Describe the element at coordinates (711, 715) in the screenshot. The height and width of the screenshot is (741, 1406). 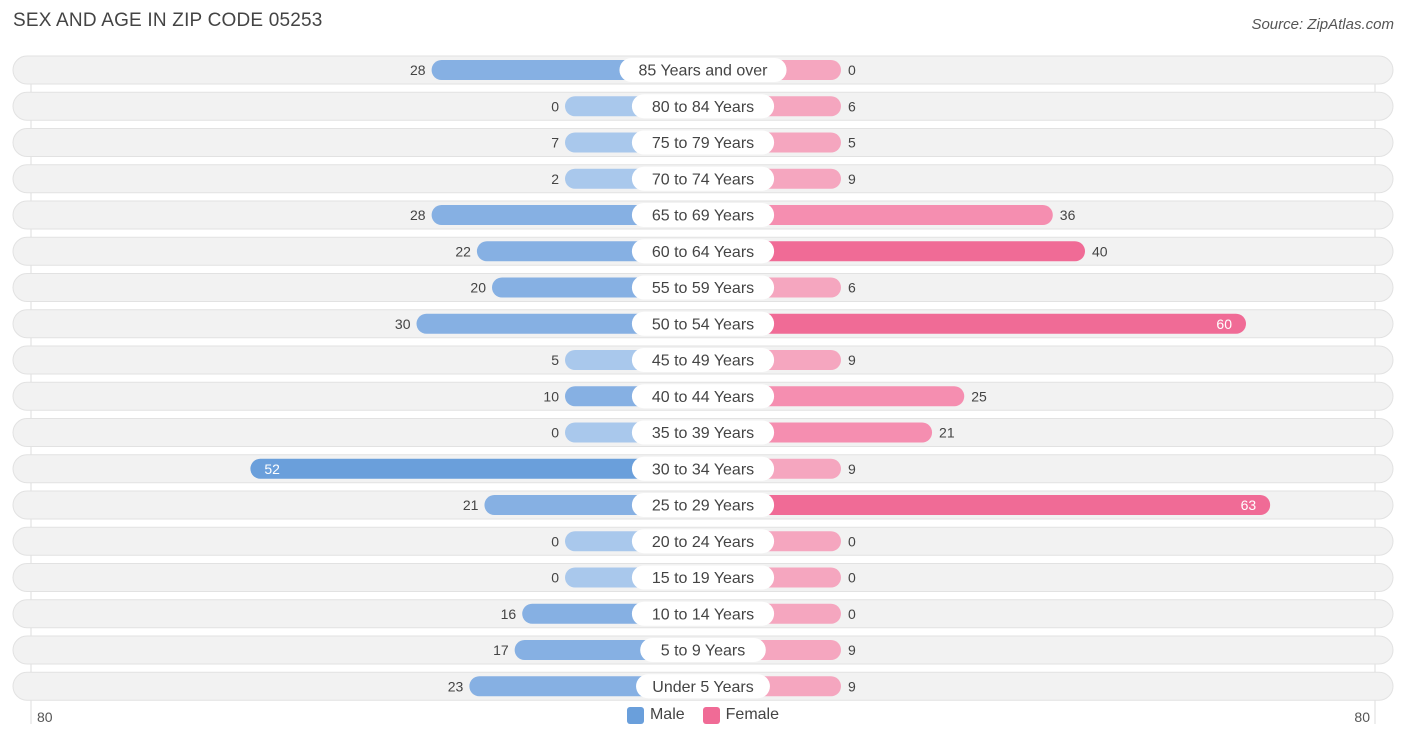
I see `legend-swatch-female` at that location.